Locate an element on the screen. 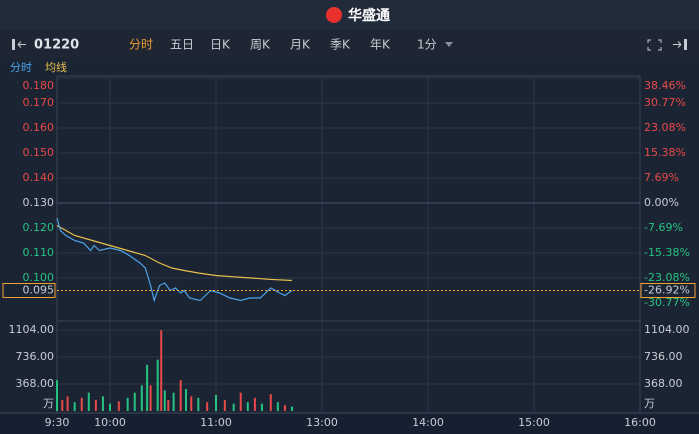  last-price-box is located at coordinates (29, 290).